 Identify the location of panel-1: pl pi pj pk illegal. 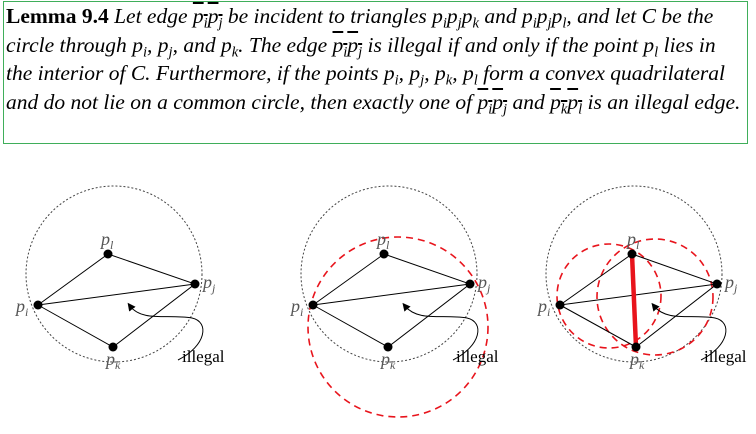
(119, 278).